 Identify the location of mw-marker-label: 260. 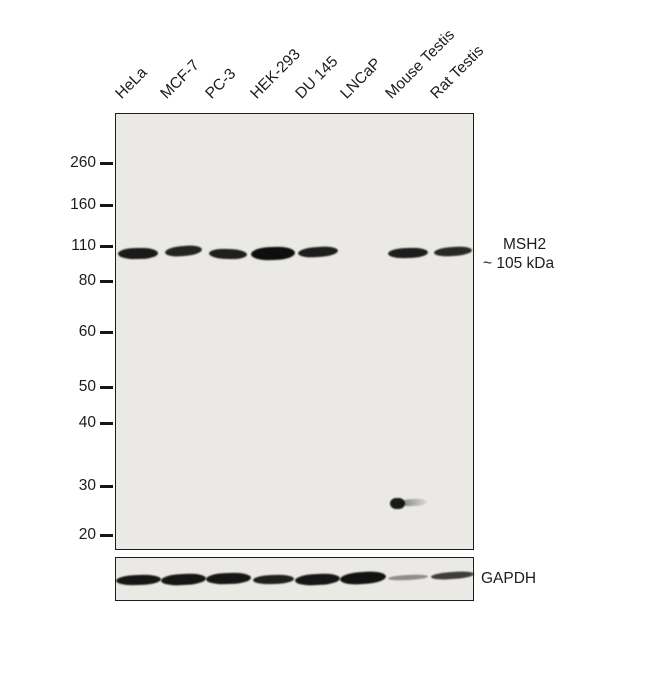
(83, 162).